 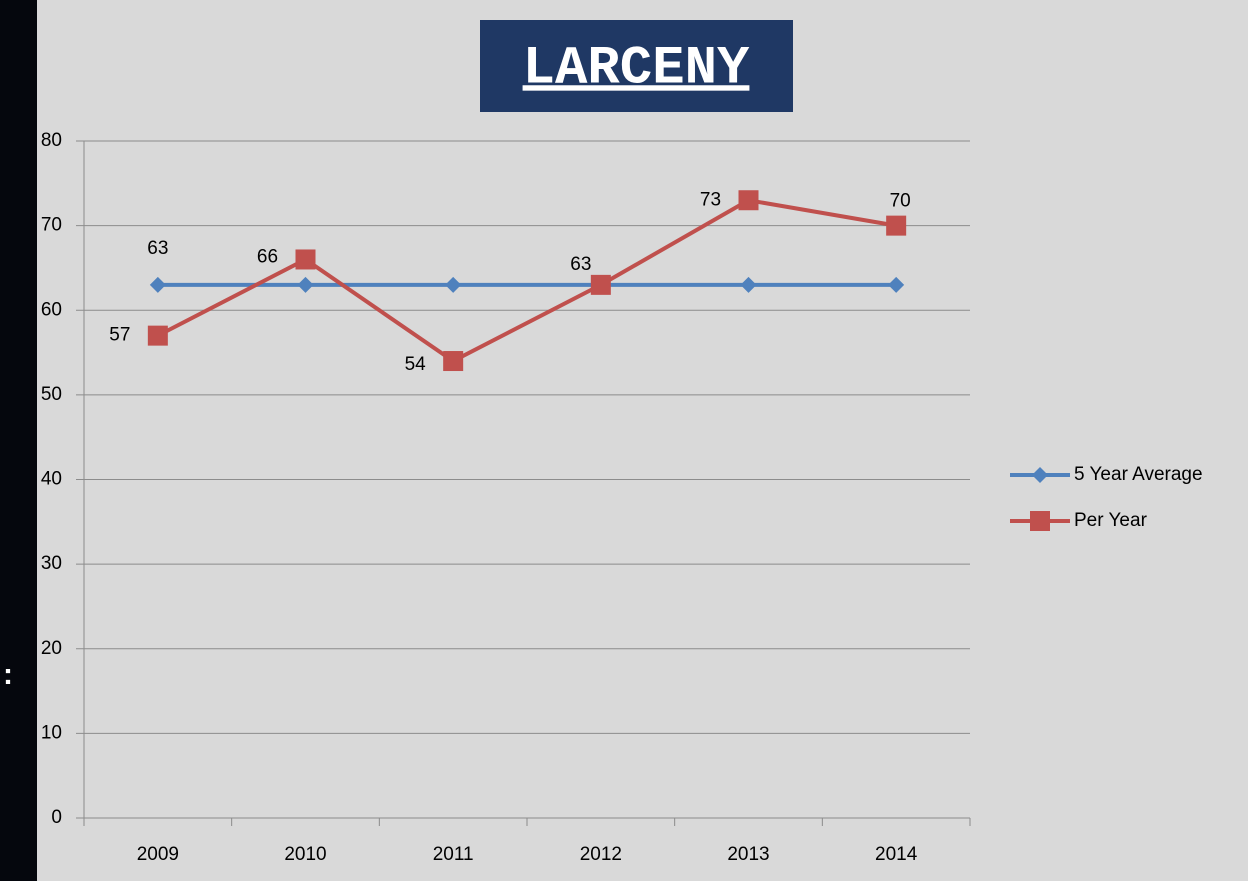 What do you see at coordinates (416, 364) in the screenshot?
I see `data-label: 54` at bounding box center [416, 364].